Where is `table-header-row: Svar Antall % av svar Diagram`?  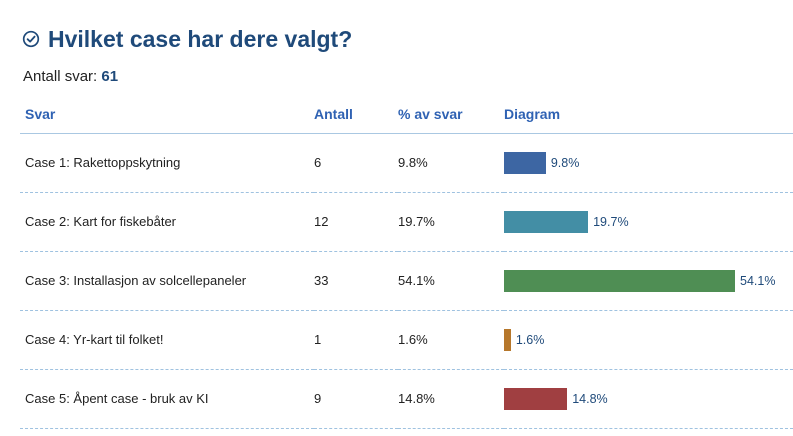 table-header-row: Svar Antall % av svar Diagram is located at coordinates (406, 115).